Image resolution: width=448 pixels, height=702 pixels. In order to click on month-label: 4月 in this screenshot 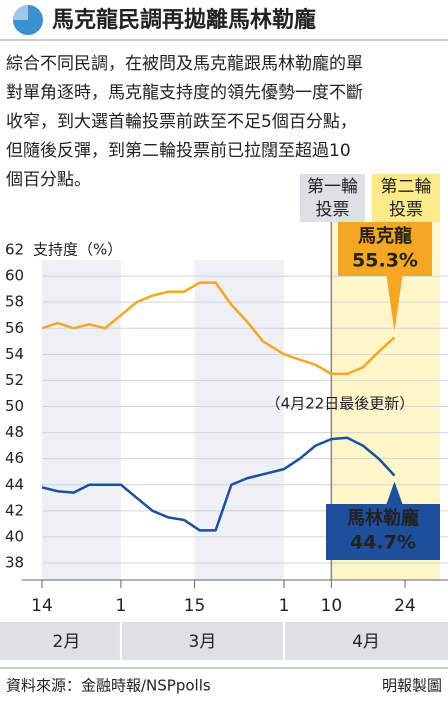, I will do `click(366, 642)`.